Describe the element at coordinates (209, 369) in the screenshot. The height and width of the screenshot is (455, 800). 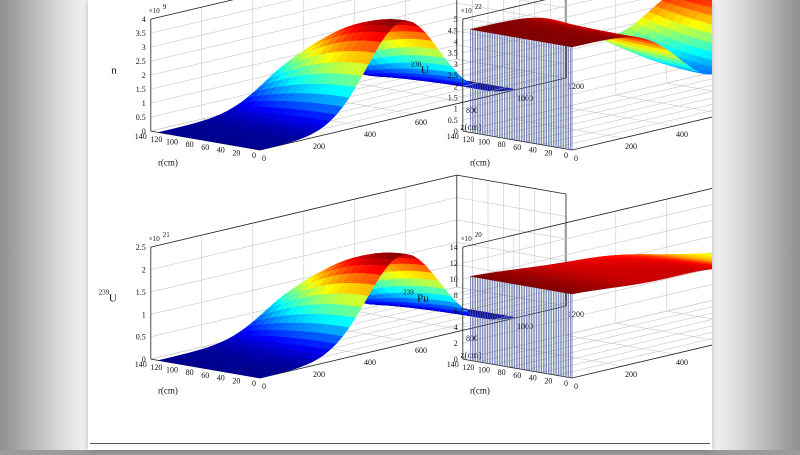
I see `surface-curtain` at that location.